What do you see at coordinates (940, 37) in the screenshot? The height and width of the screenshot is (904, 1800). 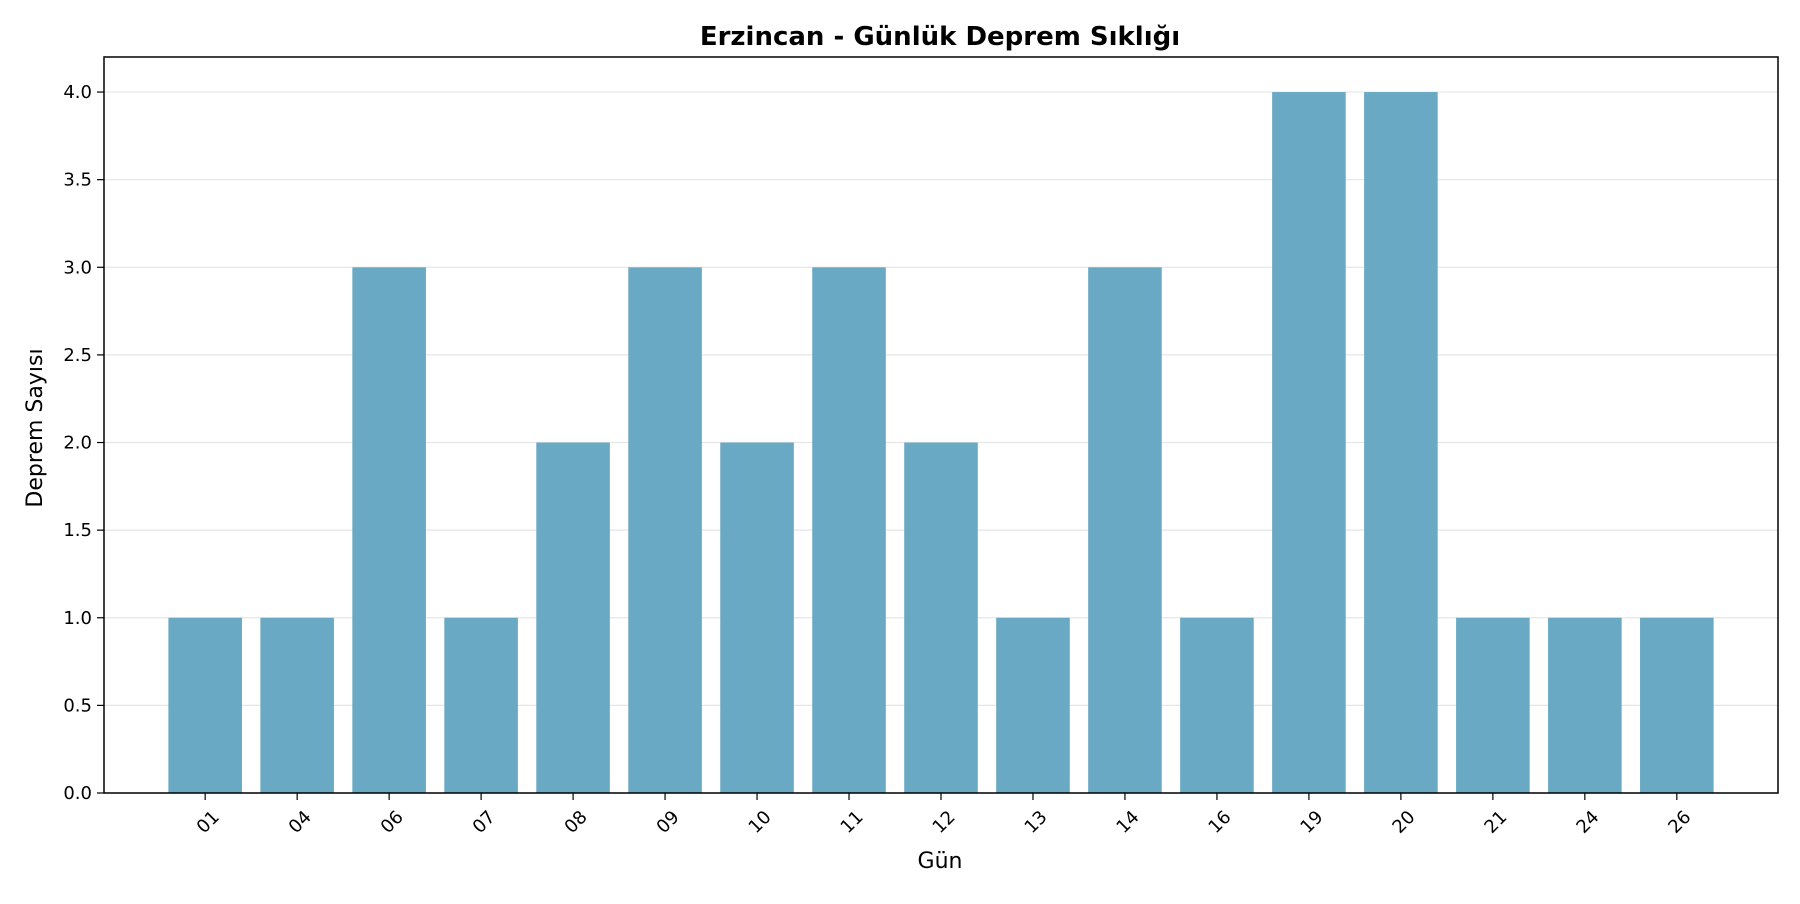 I see `chart-title: Erzincan - Günlük Deprem Sıklığı` at bounding box center [940, 37].